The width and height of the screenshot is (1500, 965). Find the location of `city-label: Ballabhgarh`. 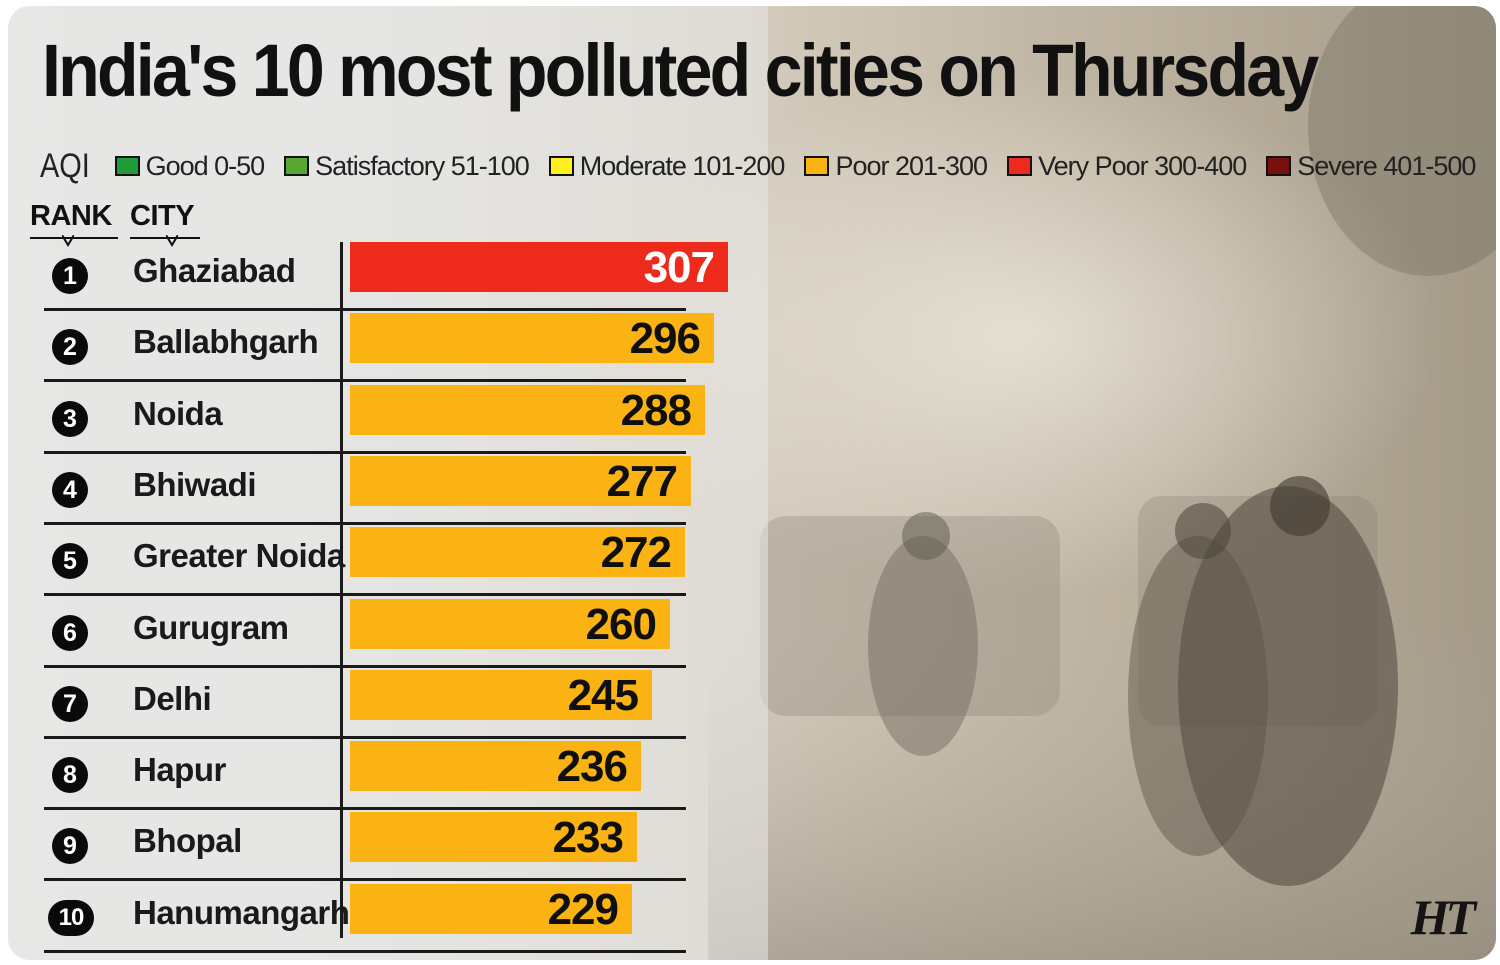

city-label: Ballabhgarh is located at coordinates (226, 342).